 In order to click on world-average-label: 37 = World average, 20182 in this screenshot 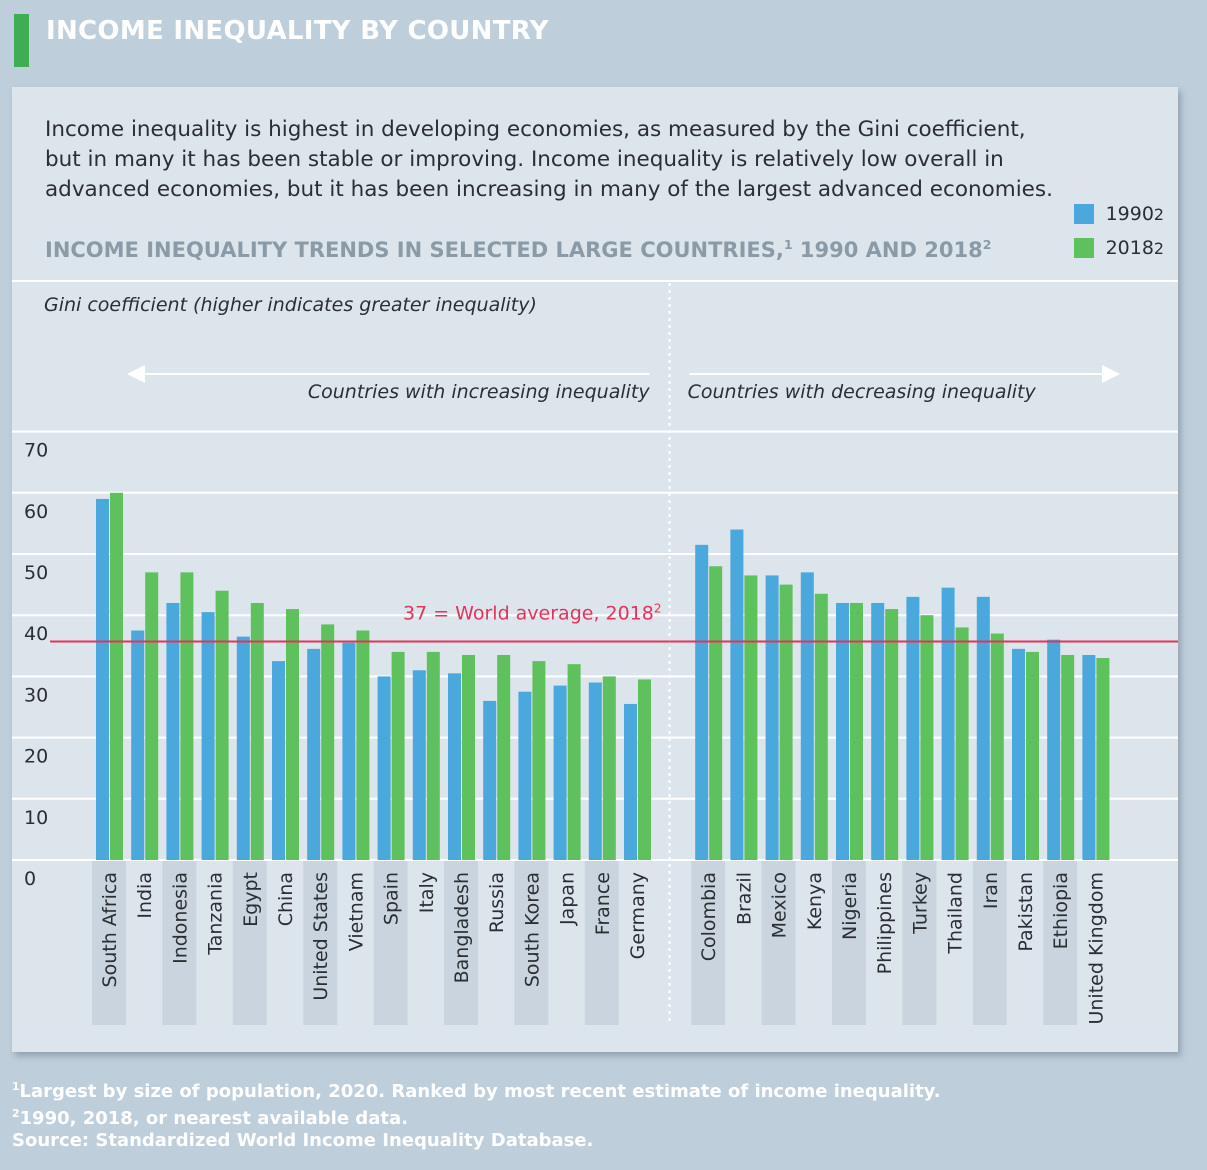, I will do `click(532, 613)`.